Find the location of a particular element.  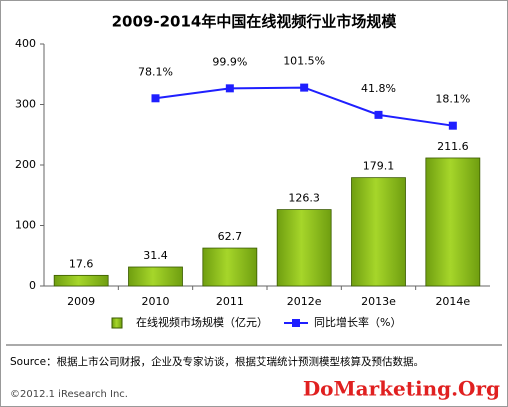

legend-swatch is located at coordinates (117, 323).